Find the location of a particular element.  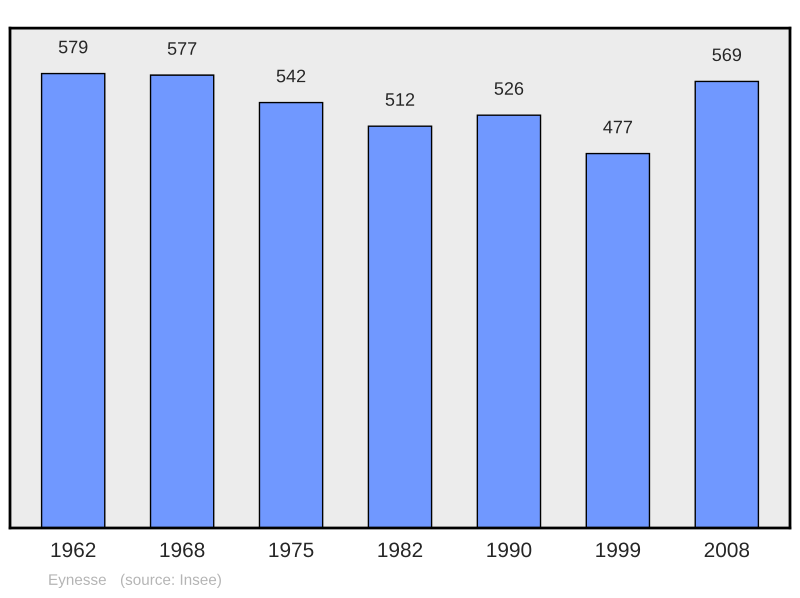

data-label: 512 is located at coordinates (400, 99).